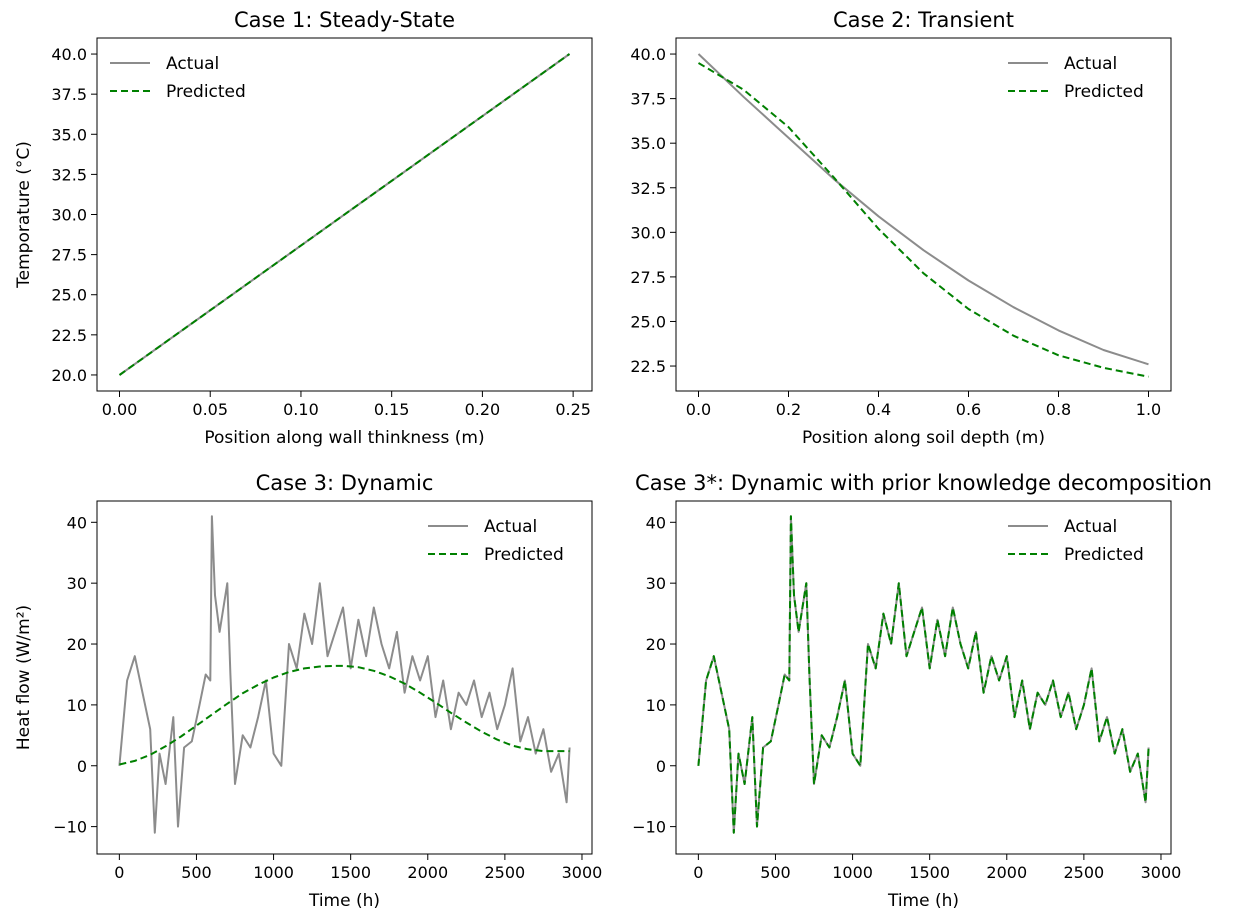 The width and height of the screenshot is (1241, 916). I want to click on x-tick-label: 0.8, so click(1058, 409).